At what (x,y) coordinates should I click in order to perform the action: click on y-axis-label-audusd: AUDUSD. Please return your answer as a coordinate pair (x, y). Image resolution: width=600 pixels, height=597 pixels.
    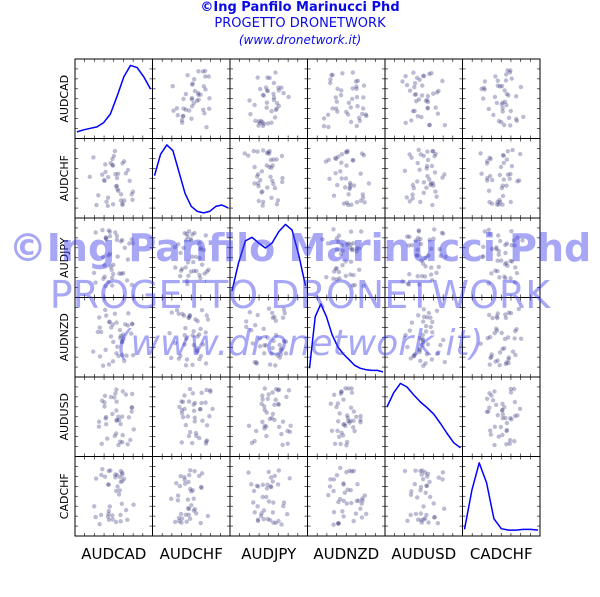
    Looking at the image, I should click on (64, 417).